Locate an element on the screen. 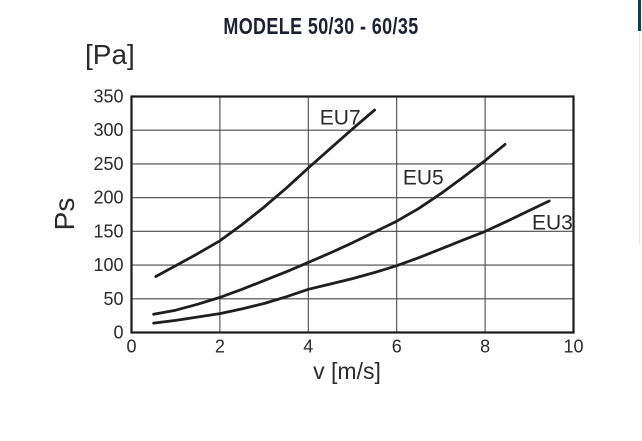  y-tick-label: 100 is located at coordinates (108, 265).